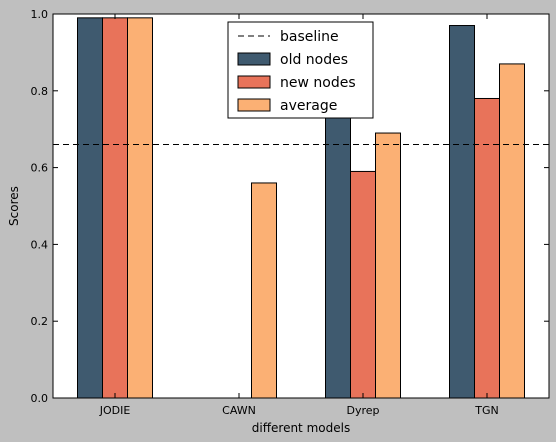  What do you see at coordinates (338, 256) in the screenshot?
I see `bar-dyrep-old-nodes` at bounding box center [338, 256].